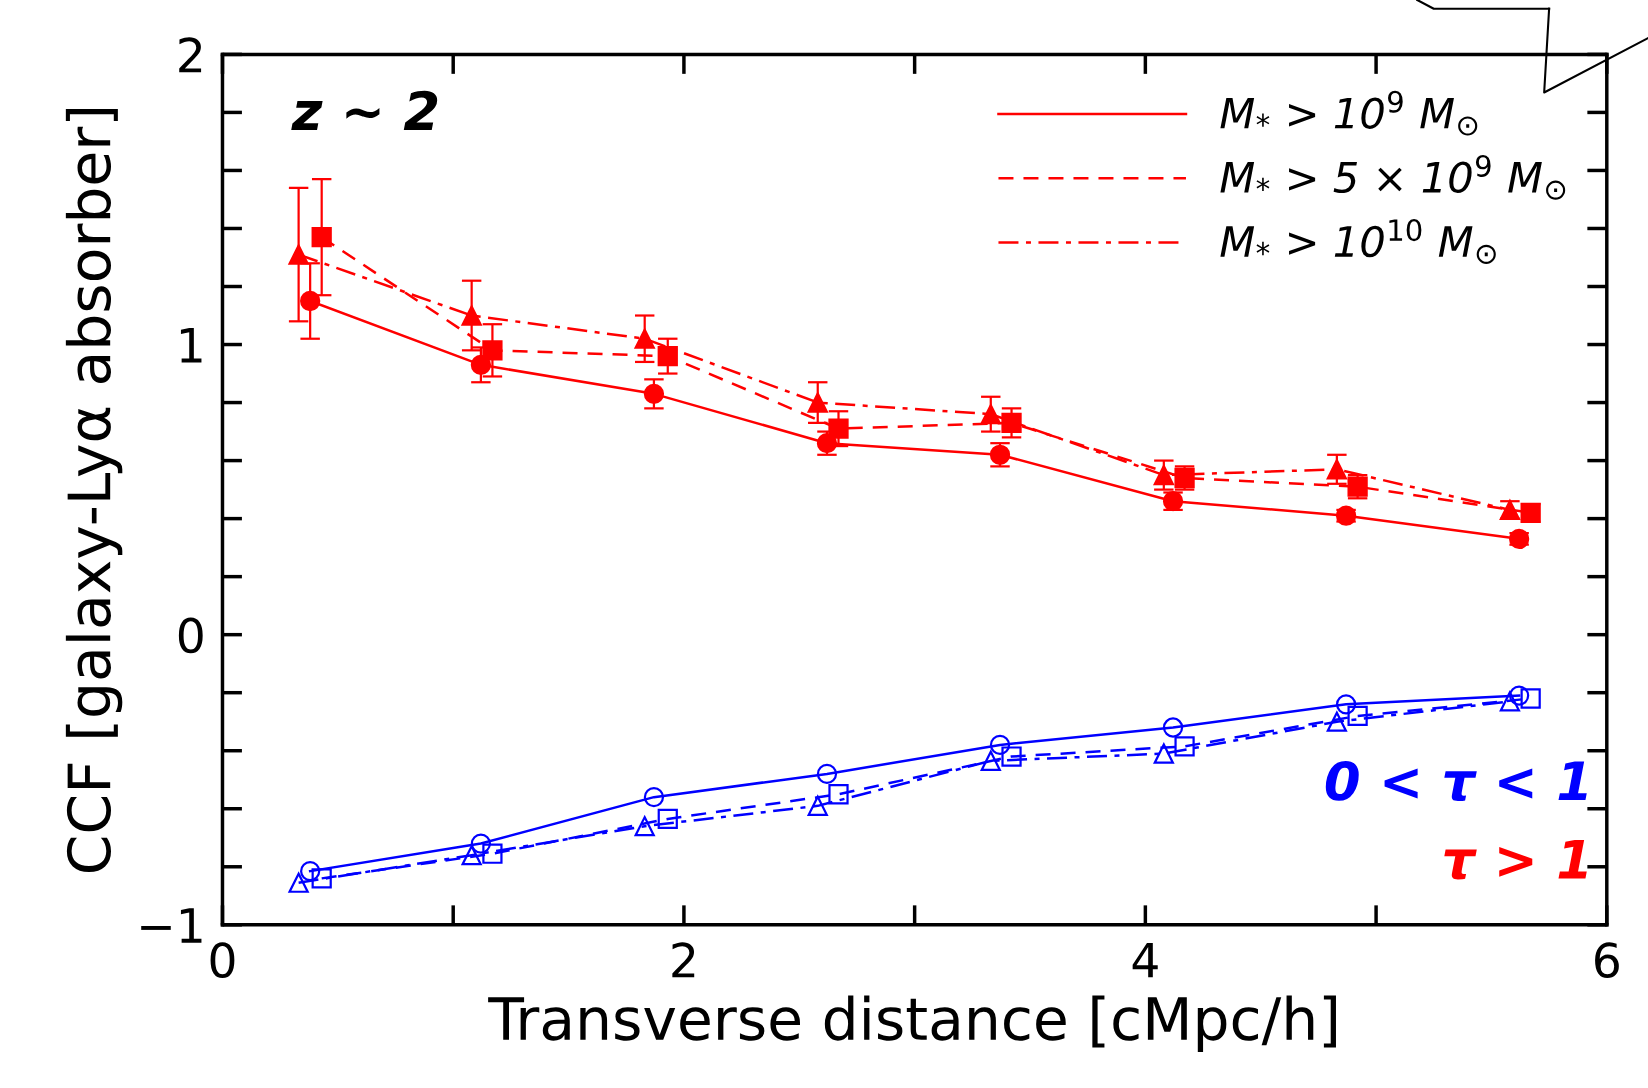  Describe the element at coordinates (1515, 859) in the screenshot. I see `annotation: τ > 1` at that location.